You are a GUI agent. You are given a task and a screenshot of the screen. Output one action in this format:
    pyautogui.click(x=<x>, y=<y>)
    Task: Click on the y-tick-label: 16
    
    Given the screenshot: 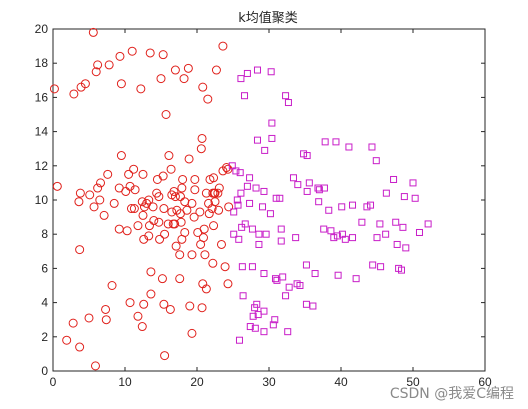 What is the action you would take?
    pyautogui.click(x=42, y=97)
    